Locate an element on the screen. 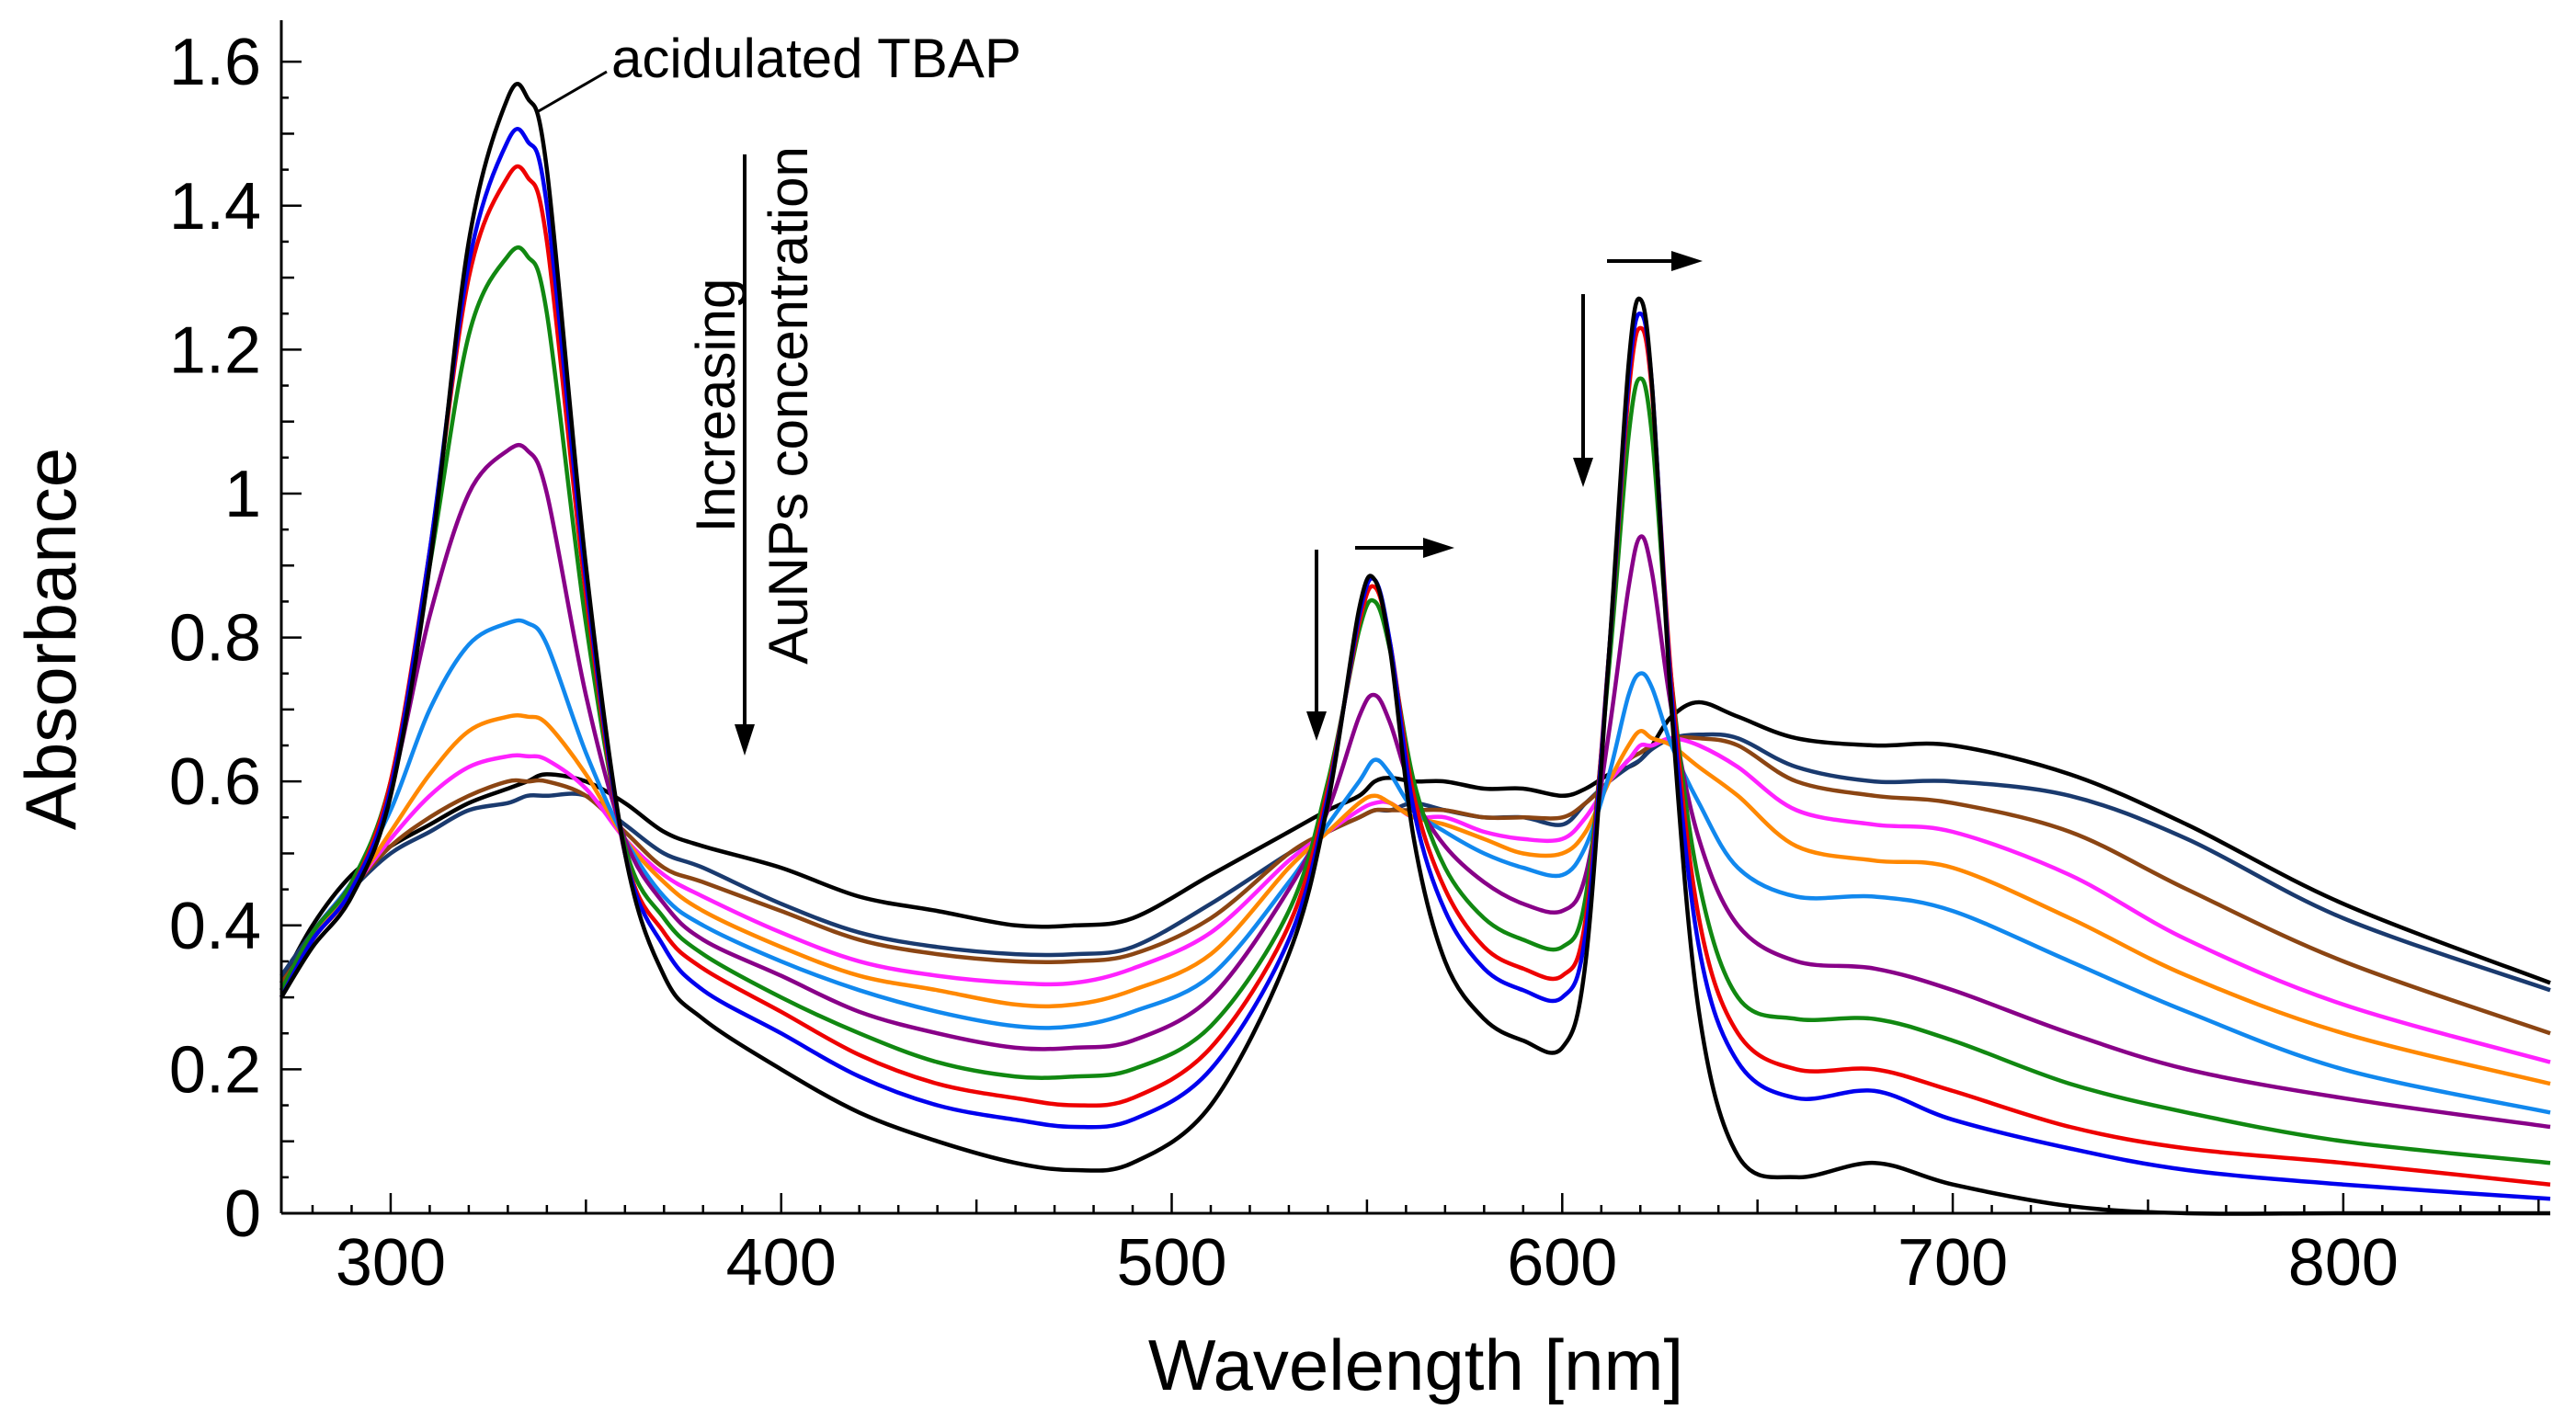 Image resolution: width=2576 pixels, height=1421 pixels. y-tick-label: 0 is located at coordinates (242, 1214).